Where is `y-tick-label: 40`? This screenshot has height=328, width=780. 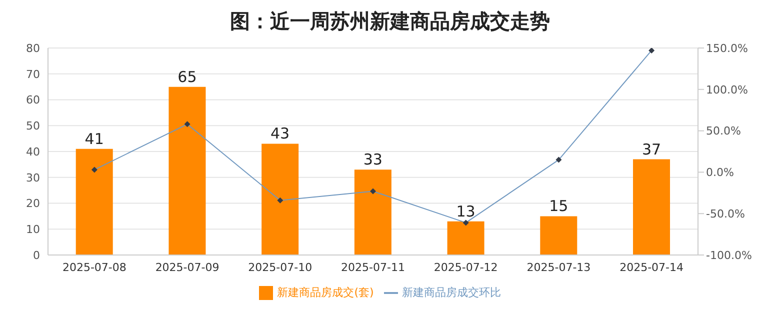
y-tick-label: 40 is located at coordinates (33, 151).